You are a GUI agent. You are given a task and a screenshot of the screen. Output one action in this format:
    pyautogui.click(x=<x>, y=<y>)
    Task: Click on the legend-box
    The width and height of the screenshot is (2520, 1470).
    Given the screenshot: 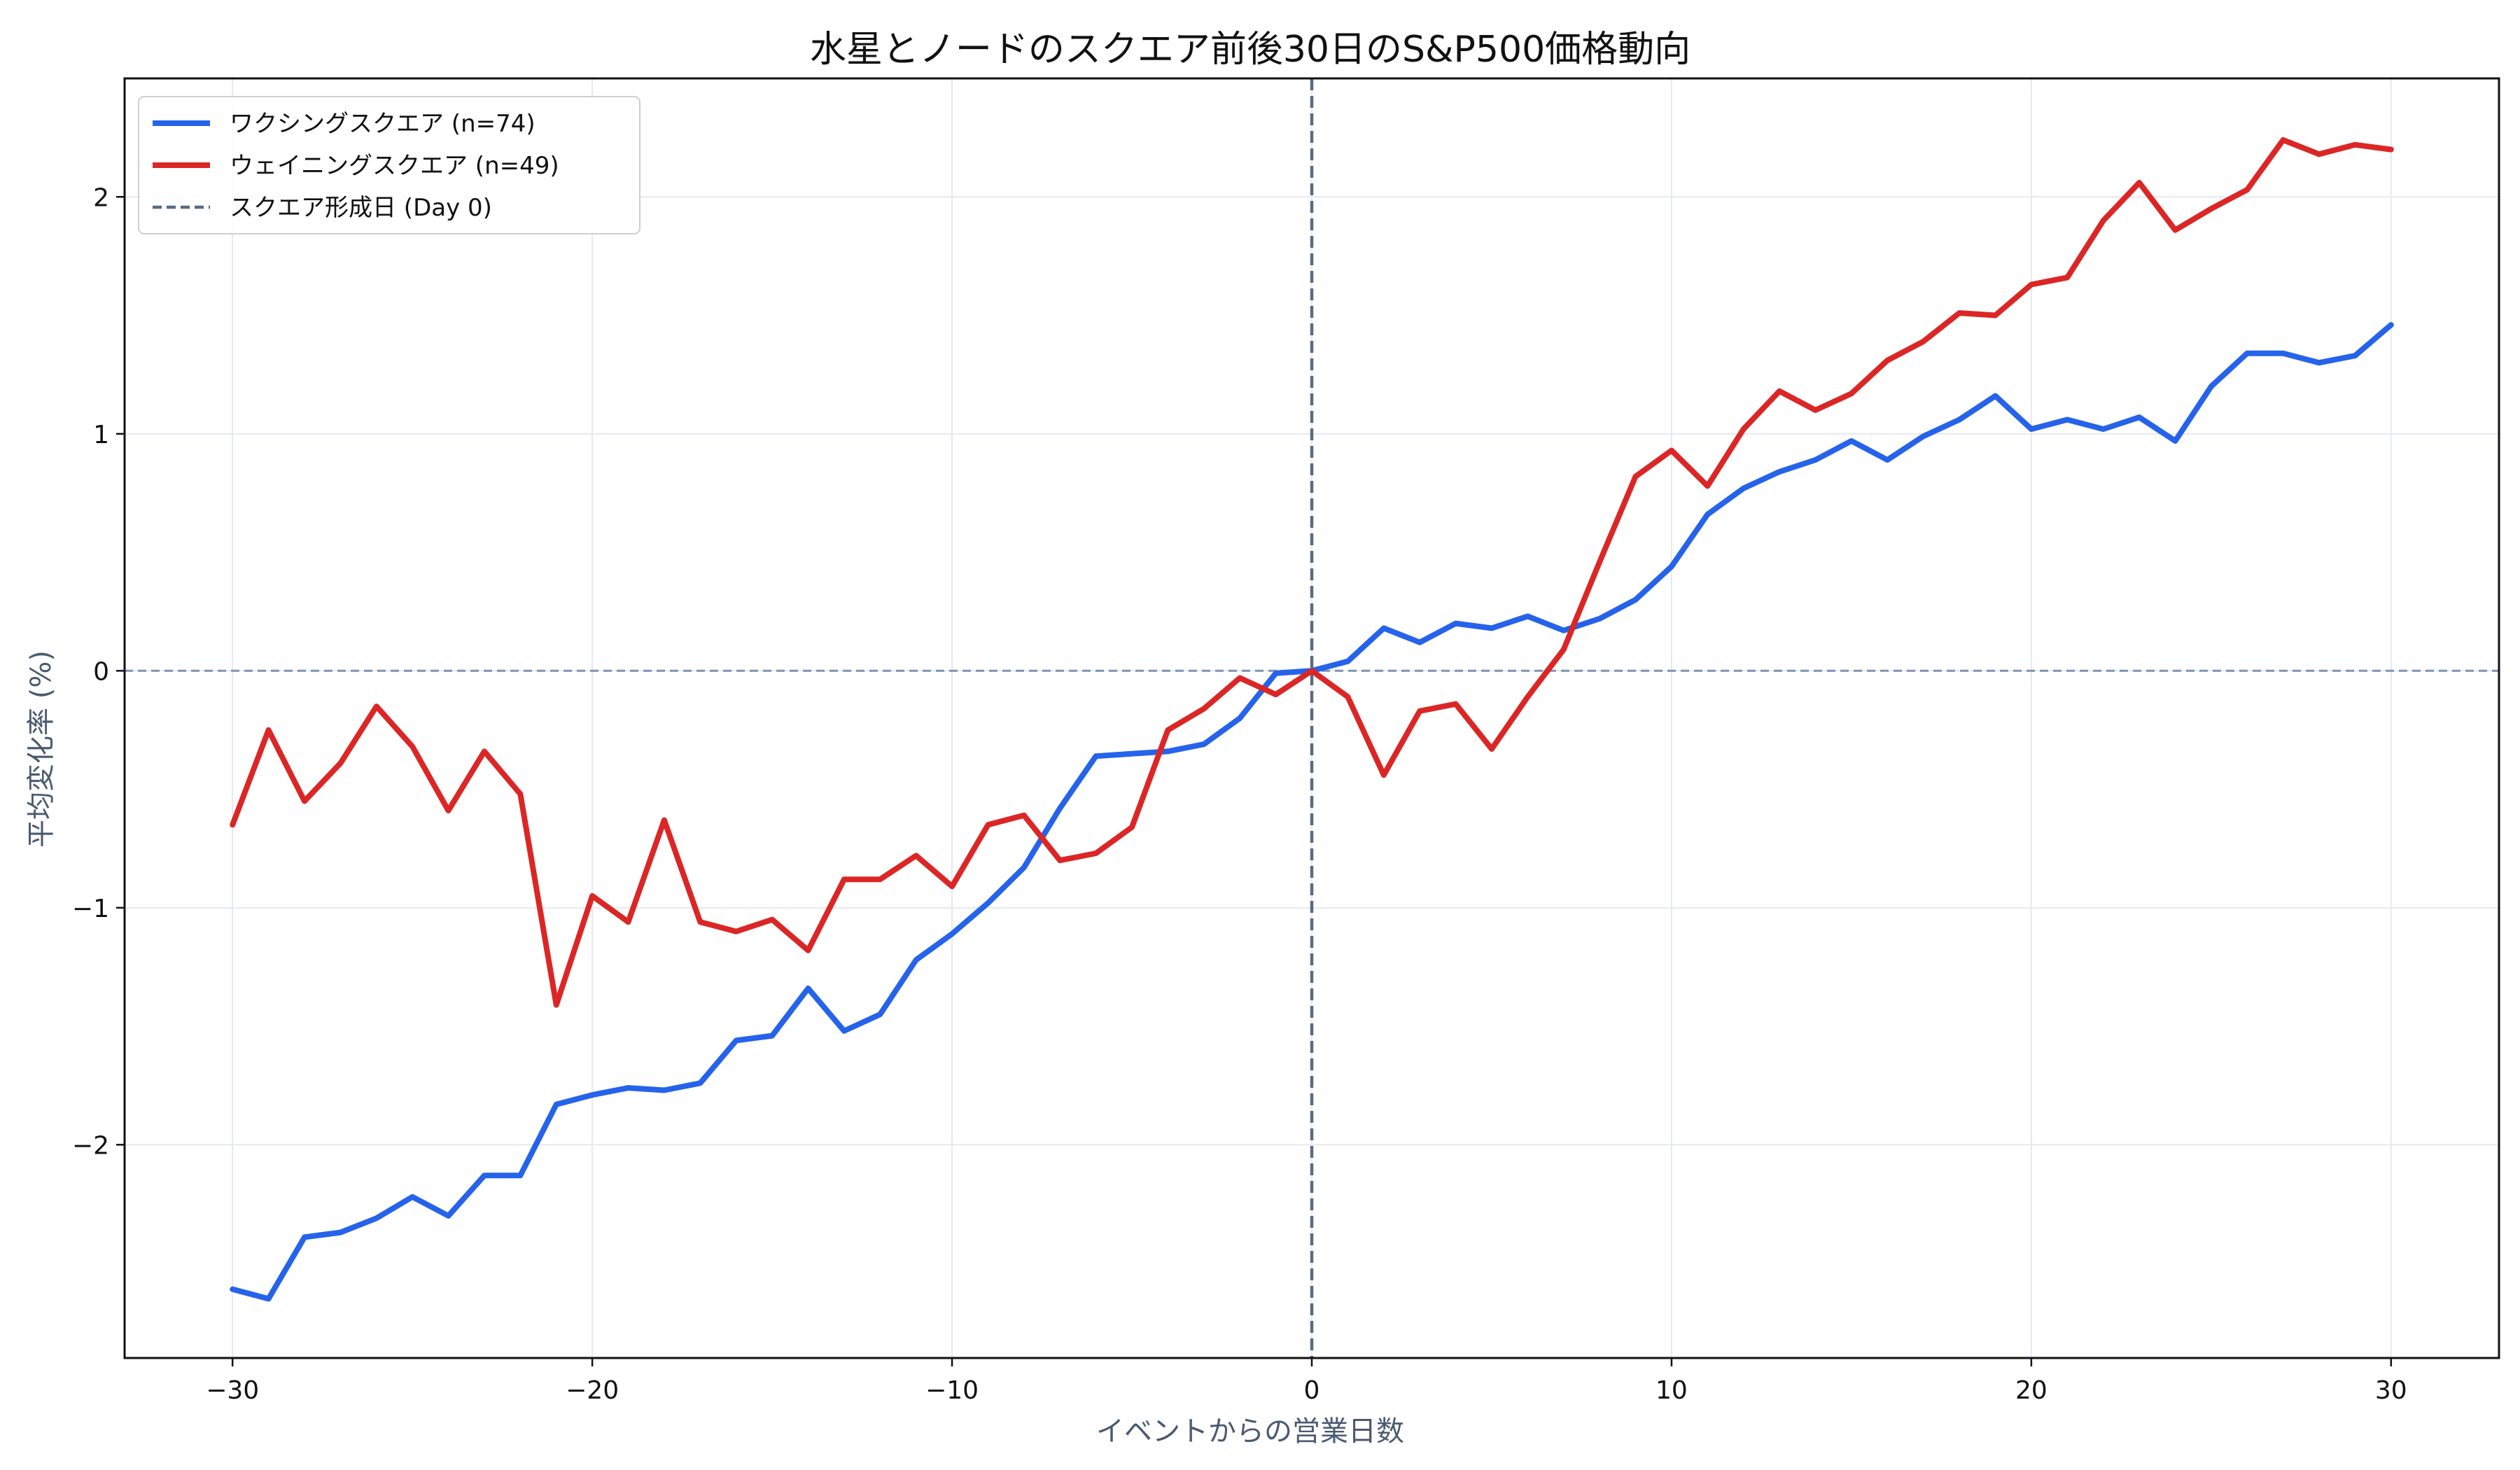 What is the action you would take?
    pyautogui.click(x=389, y=165)
    